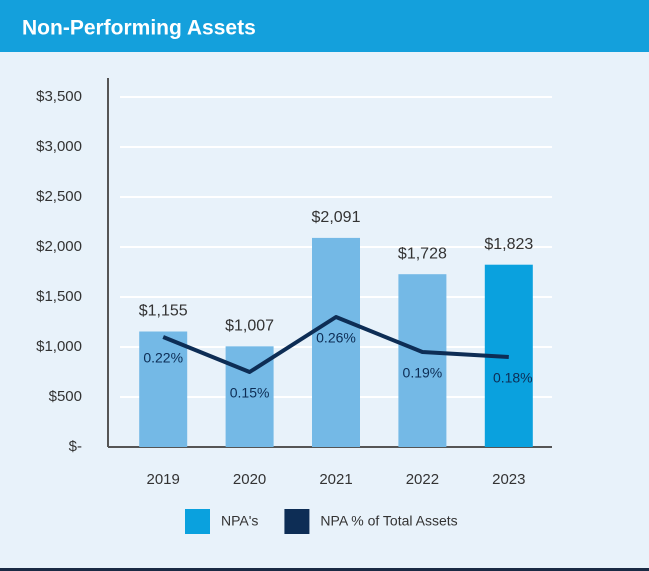  I want to click on x-tick-label: 2023, so click(508, 479).